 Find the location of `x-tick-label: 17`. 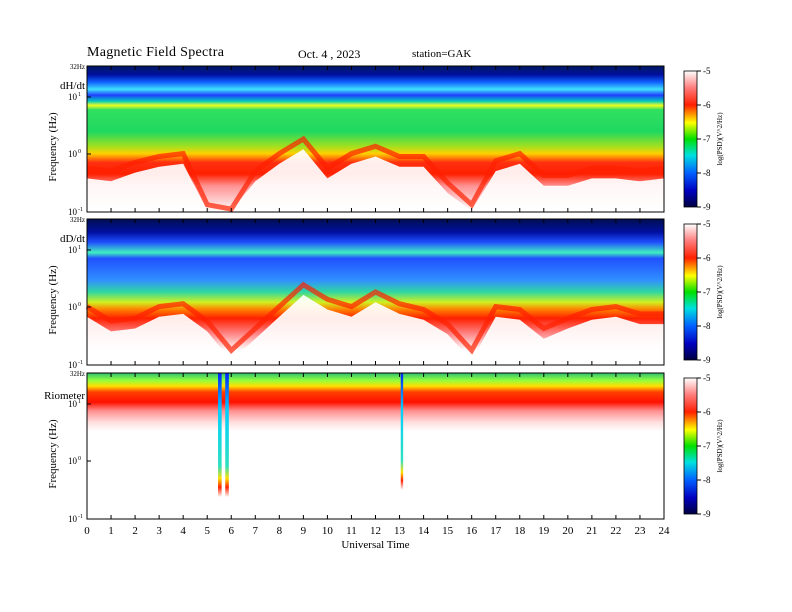

x-tick-label: 17 is located at coordinates (496, 531).